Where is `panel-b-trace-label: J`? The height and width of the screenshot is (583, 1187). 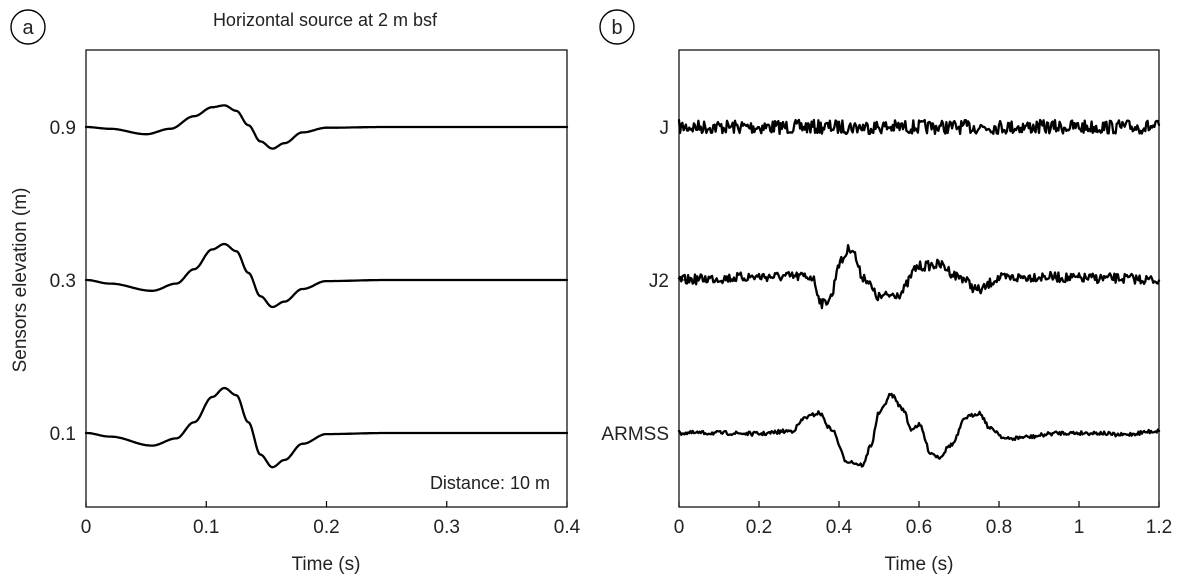 panel-b-trace-label: J is located at coordinates (665, 128).